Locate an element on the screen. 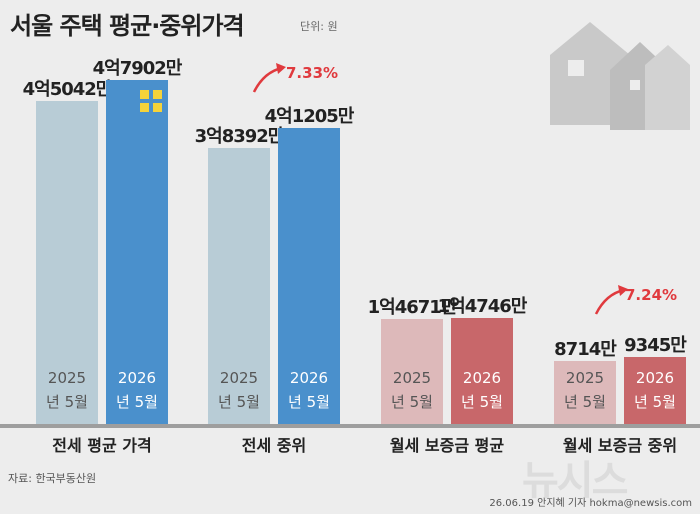 The image size is (700, 514). chart-title: 서울 주택 평균·중위가격 is located at coordinates (127, 26).